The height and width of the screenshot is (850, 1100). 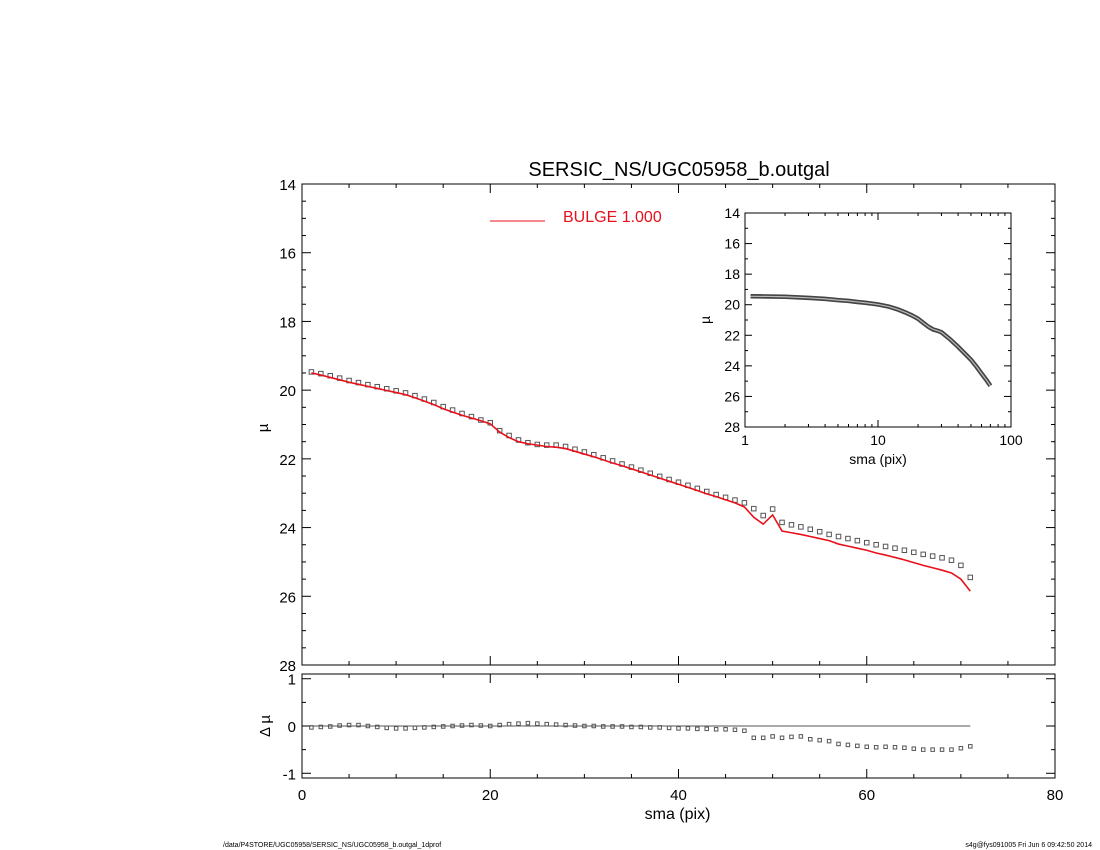 What do you see at coordinates (732, 213) in the screenshot?
I see `inset-y-tick-label: 14` at bounding box center [732, 213].